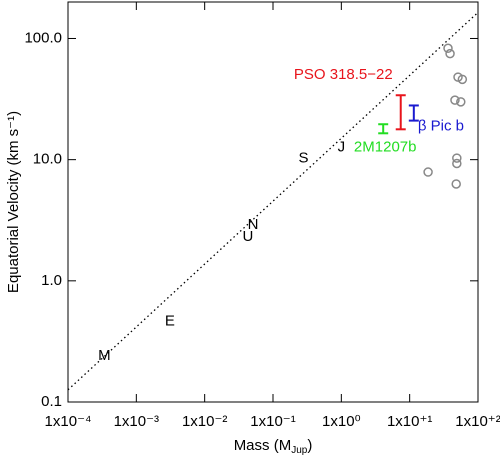 The image size is (500, 462). Describe the element at coordinates (263, 445) in the screenshot. I see `x-label-text: Mass (M` at that location.